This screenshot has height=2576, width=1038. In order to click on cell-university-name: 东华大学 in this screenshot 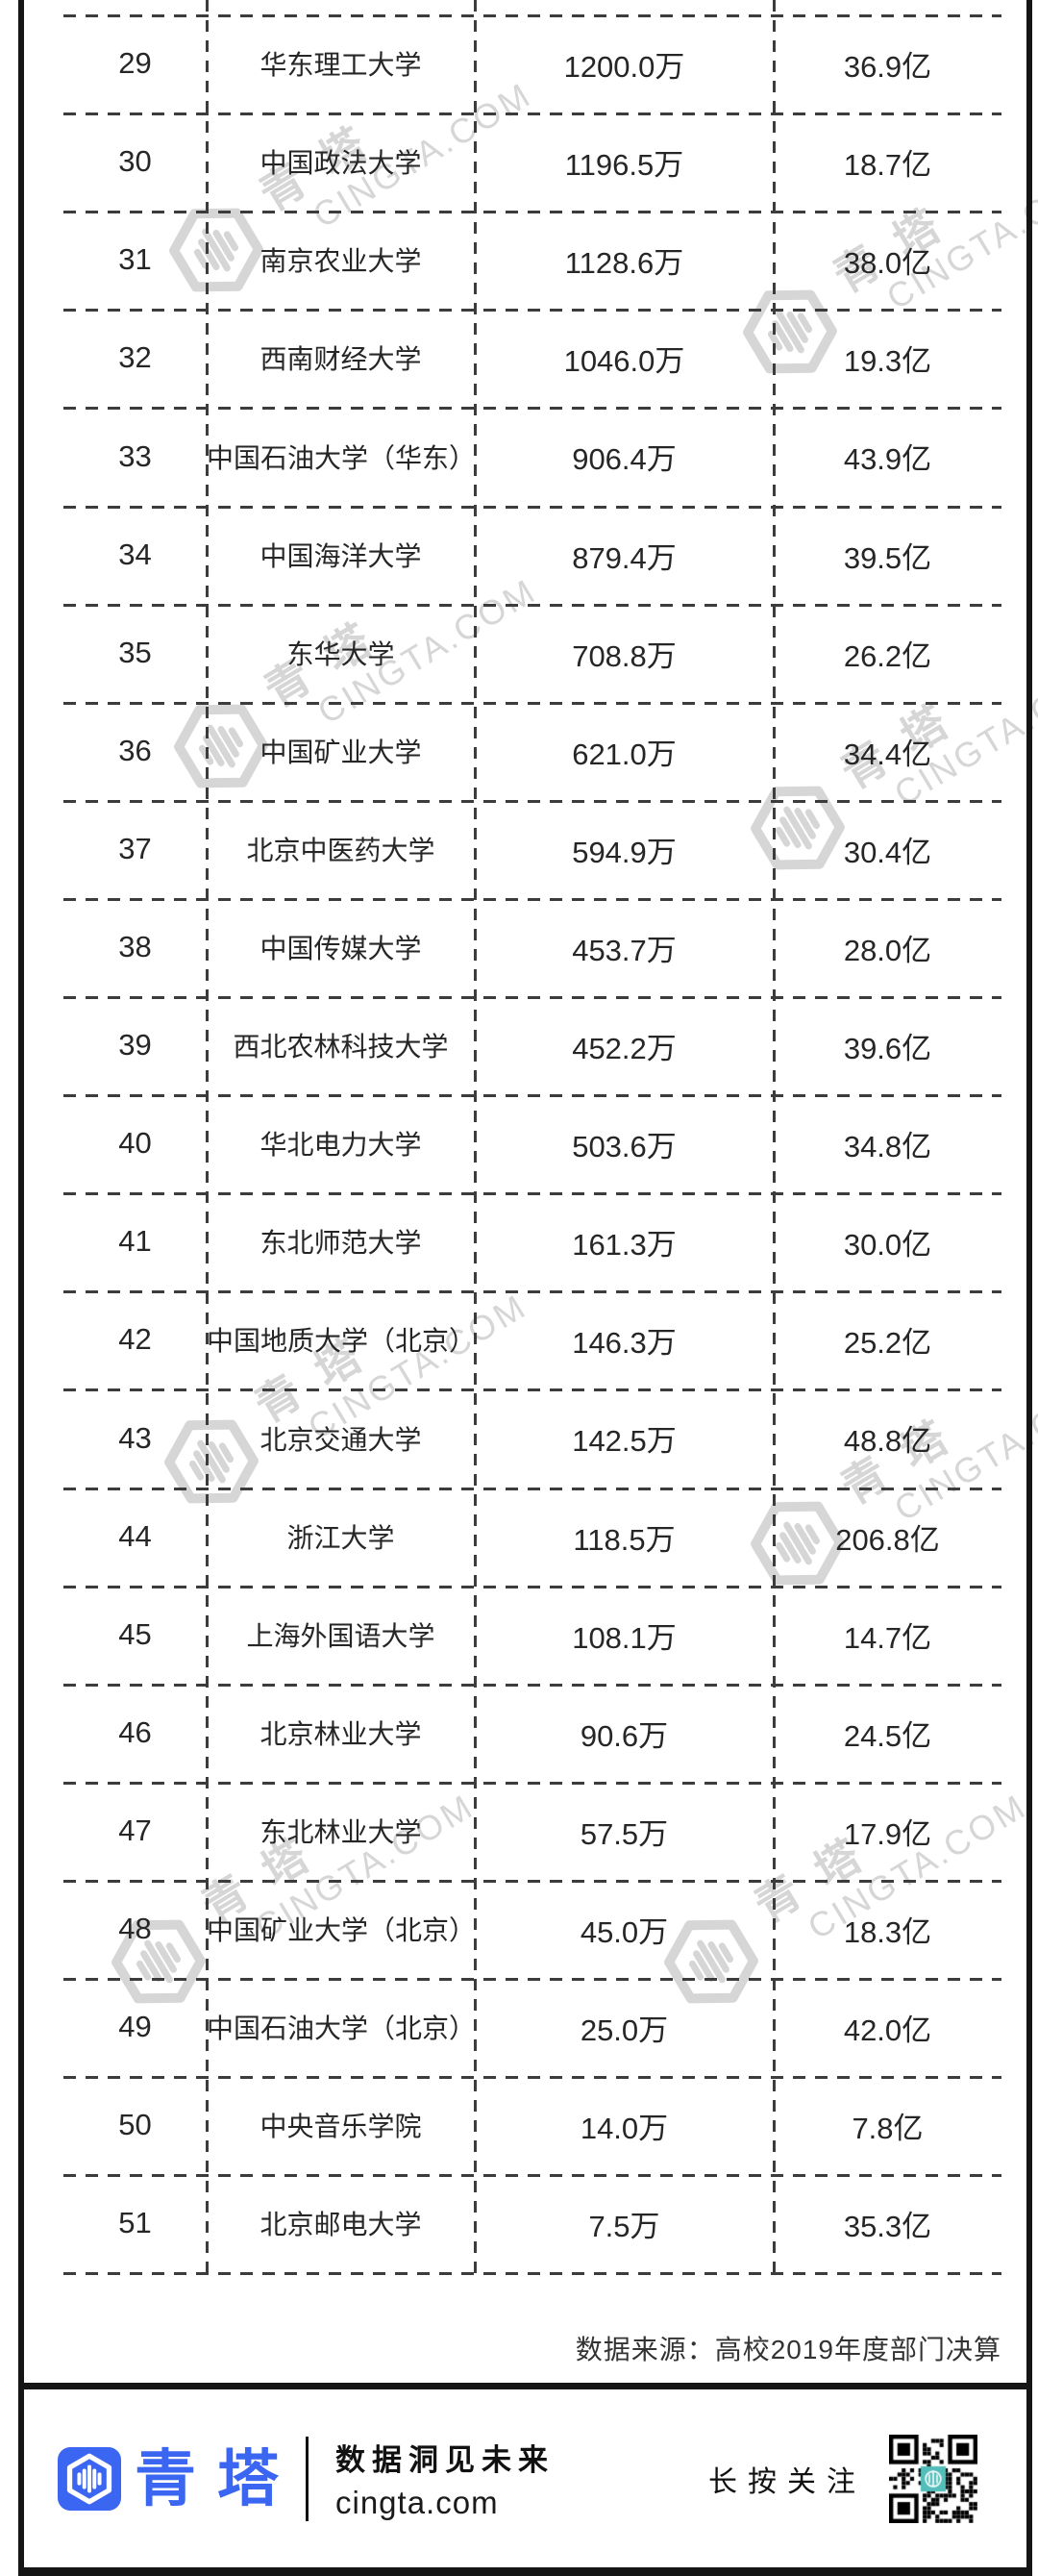, I will do `click(340, 654)`.